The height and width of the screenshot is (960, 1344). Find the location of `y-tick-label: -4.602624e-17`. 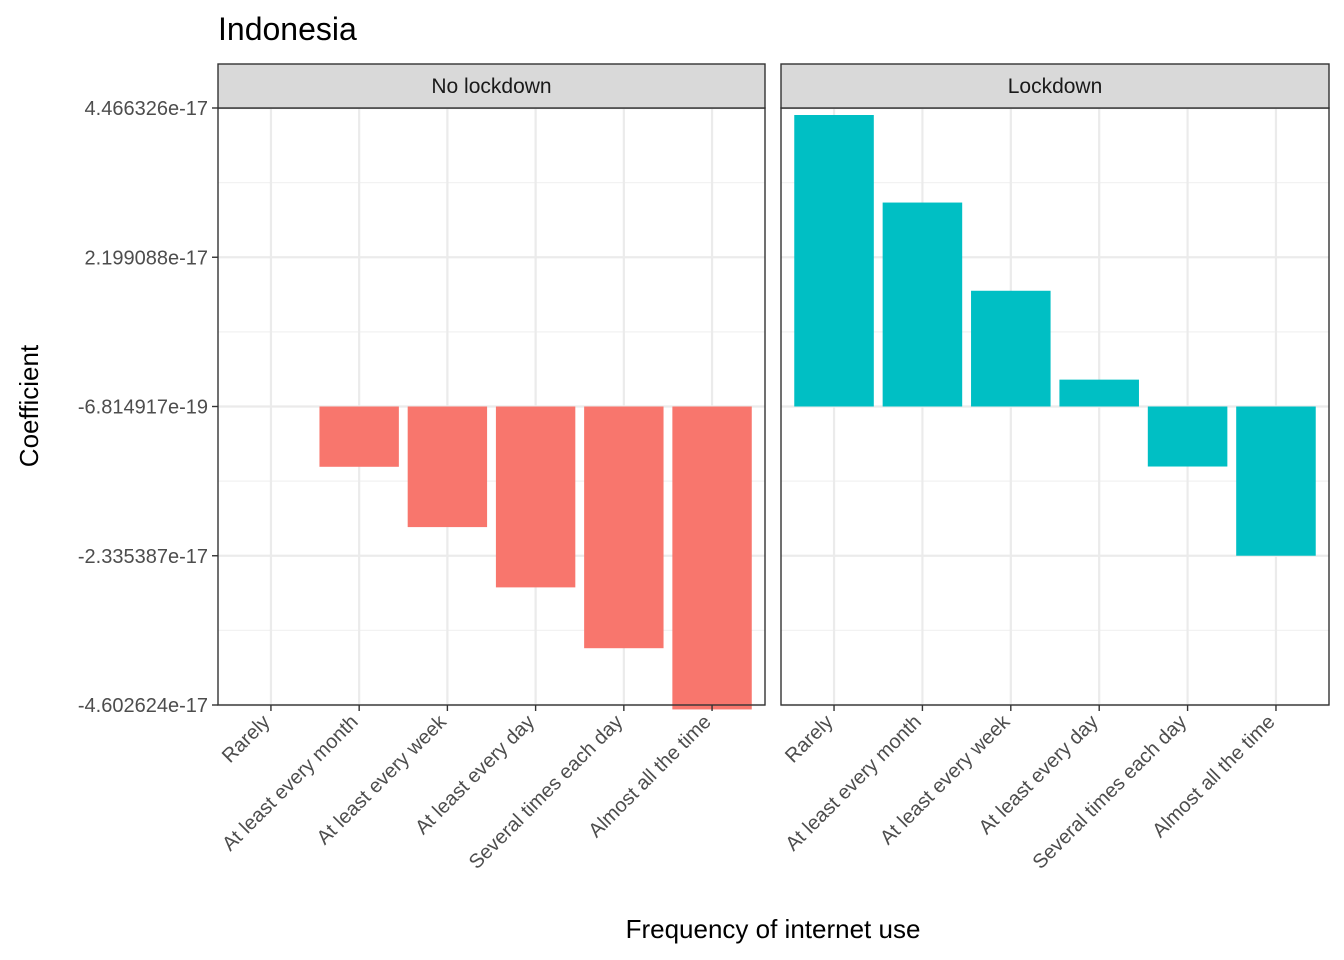

y-tick-label: -4.602624e-17 is located at coordinates (143, 706).